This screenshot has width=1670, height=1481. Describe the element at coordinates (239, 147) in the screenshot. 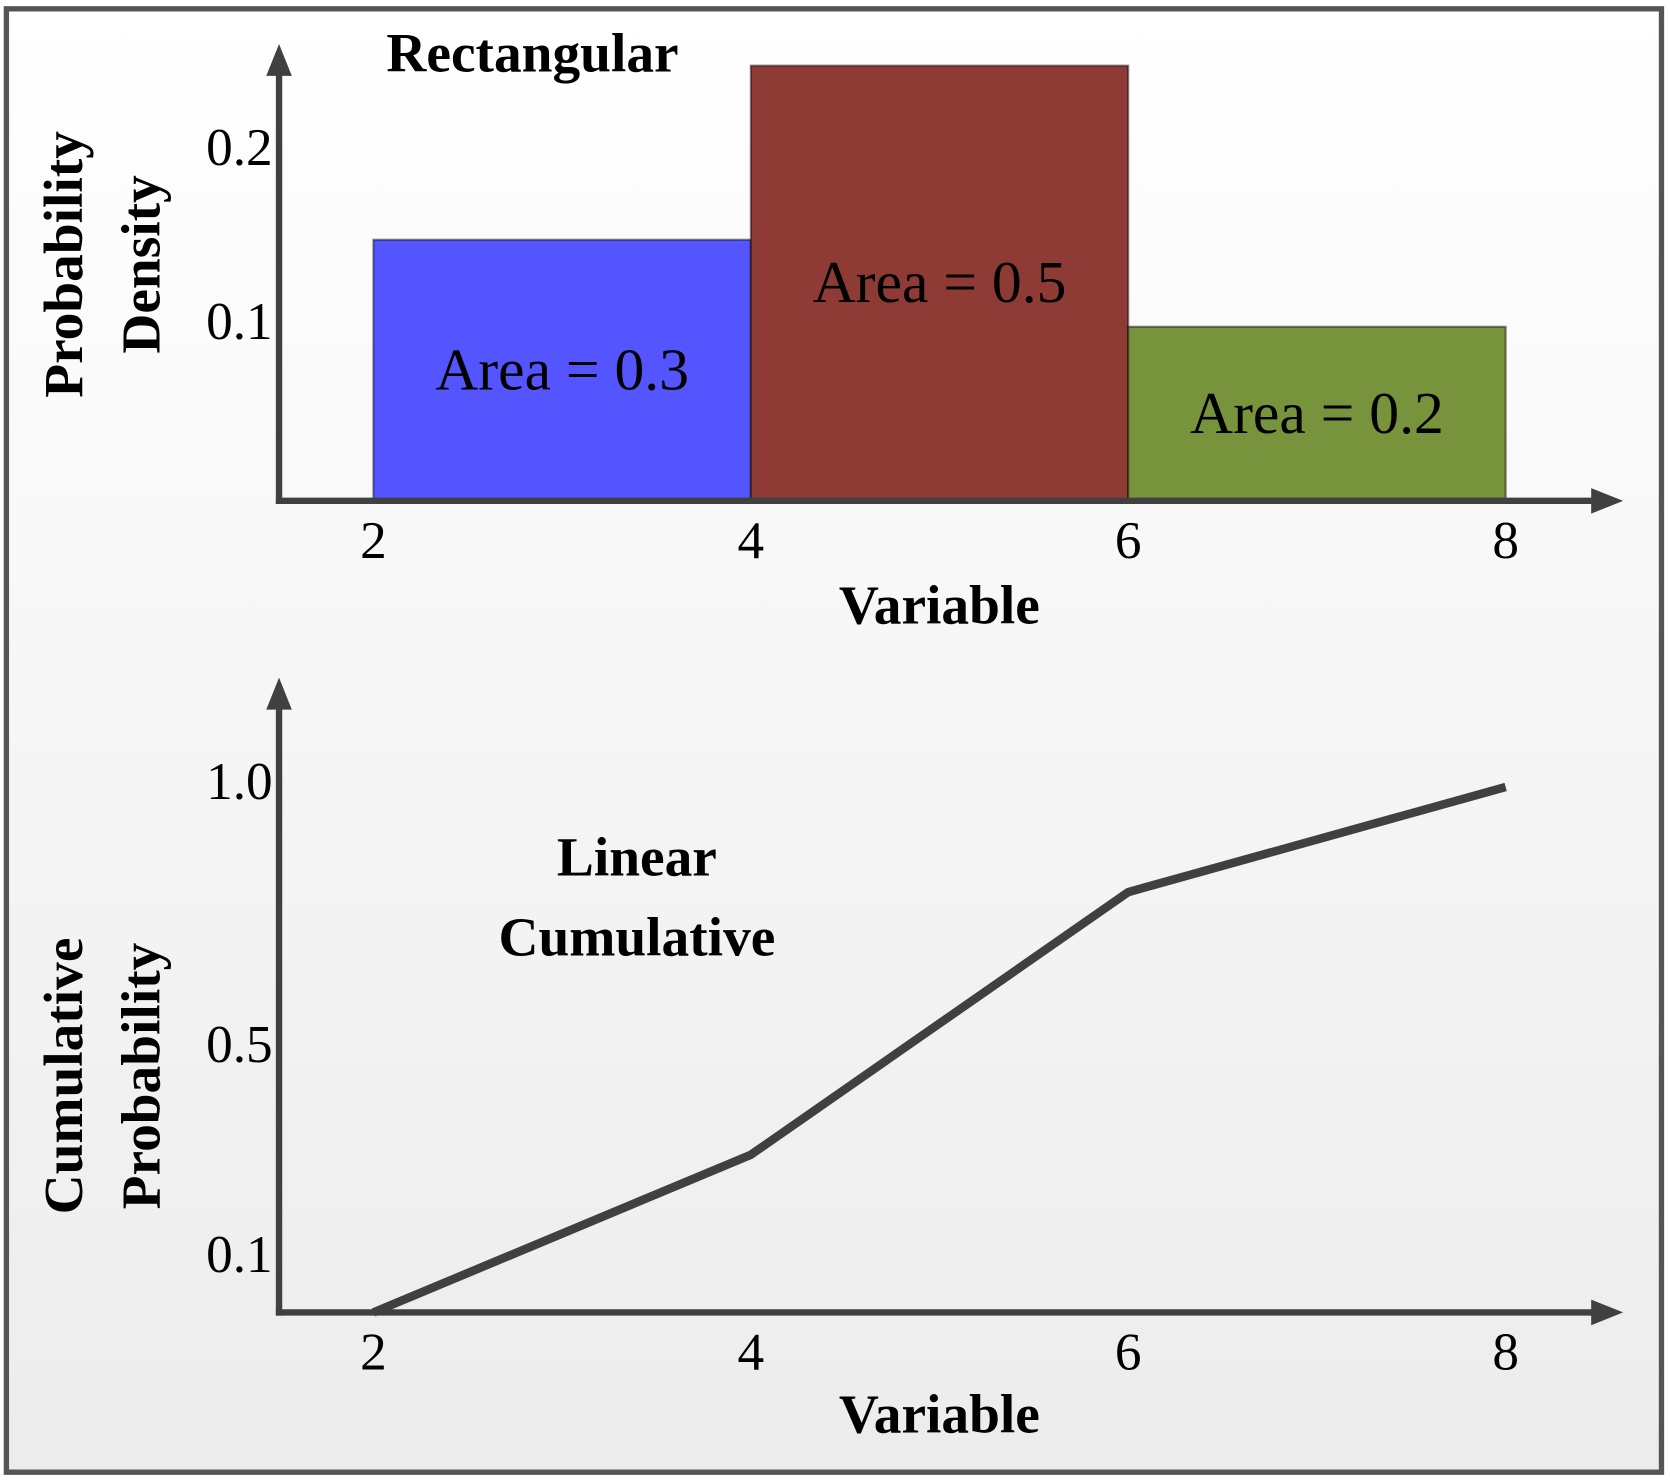

I see `y-tick-label: 0.2` at that location.